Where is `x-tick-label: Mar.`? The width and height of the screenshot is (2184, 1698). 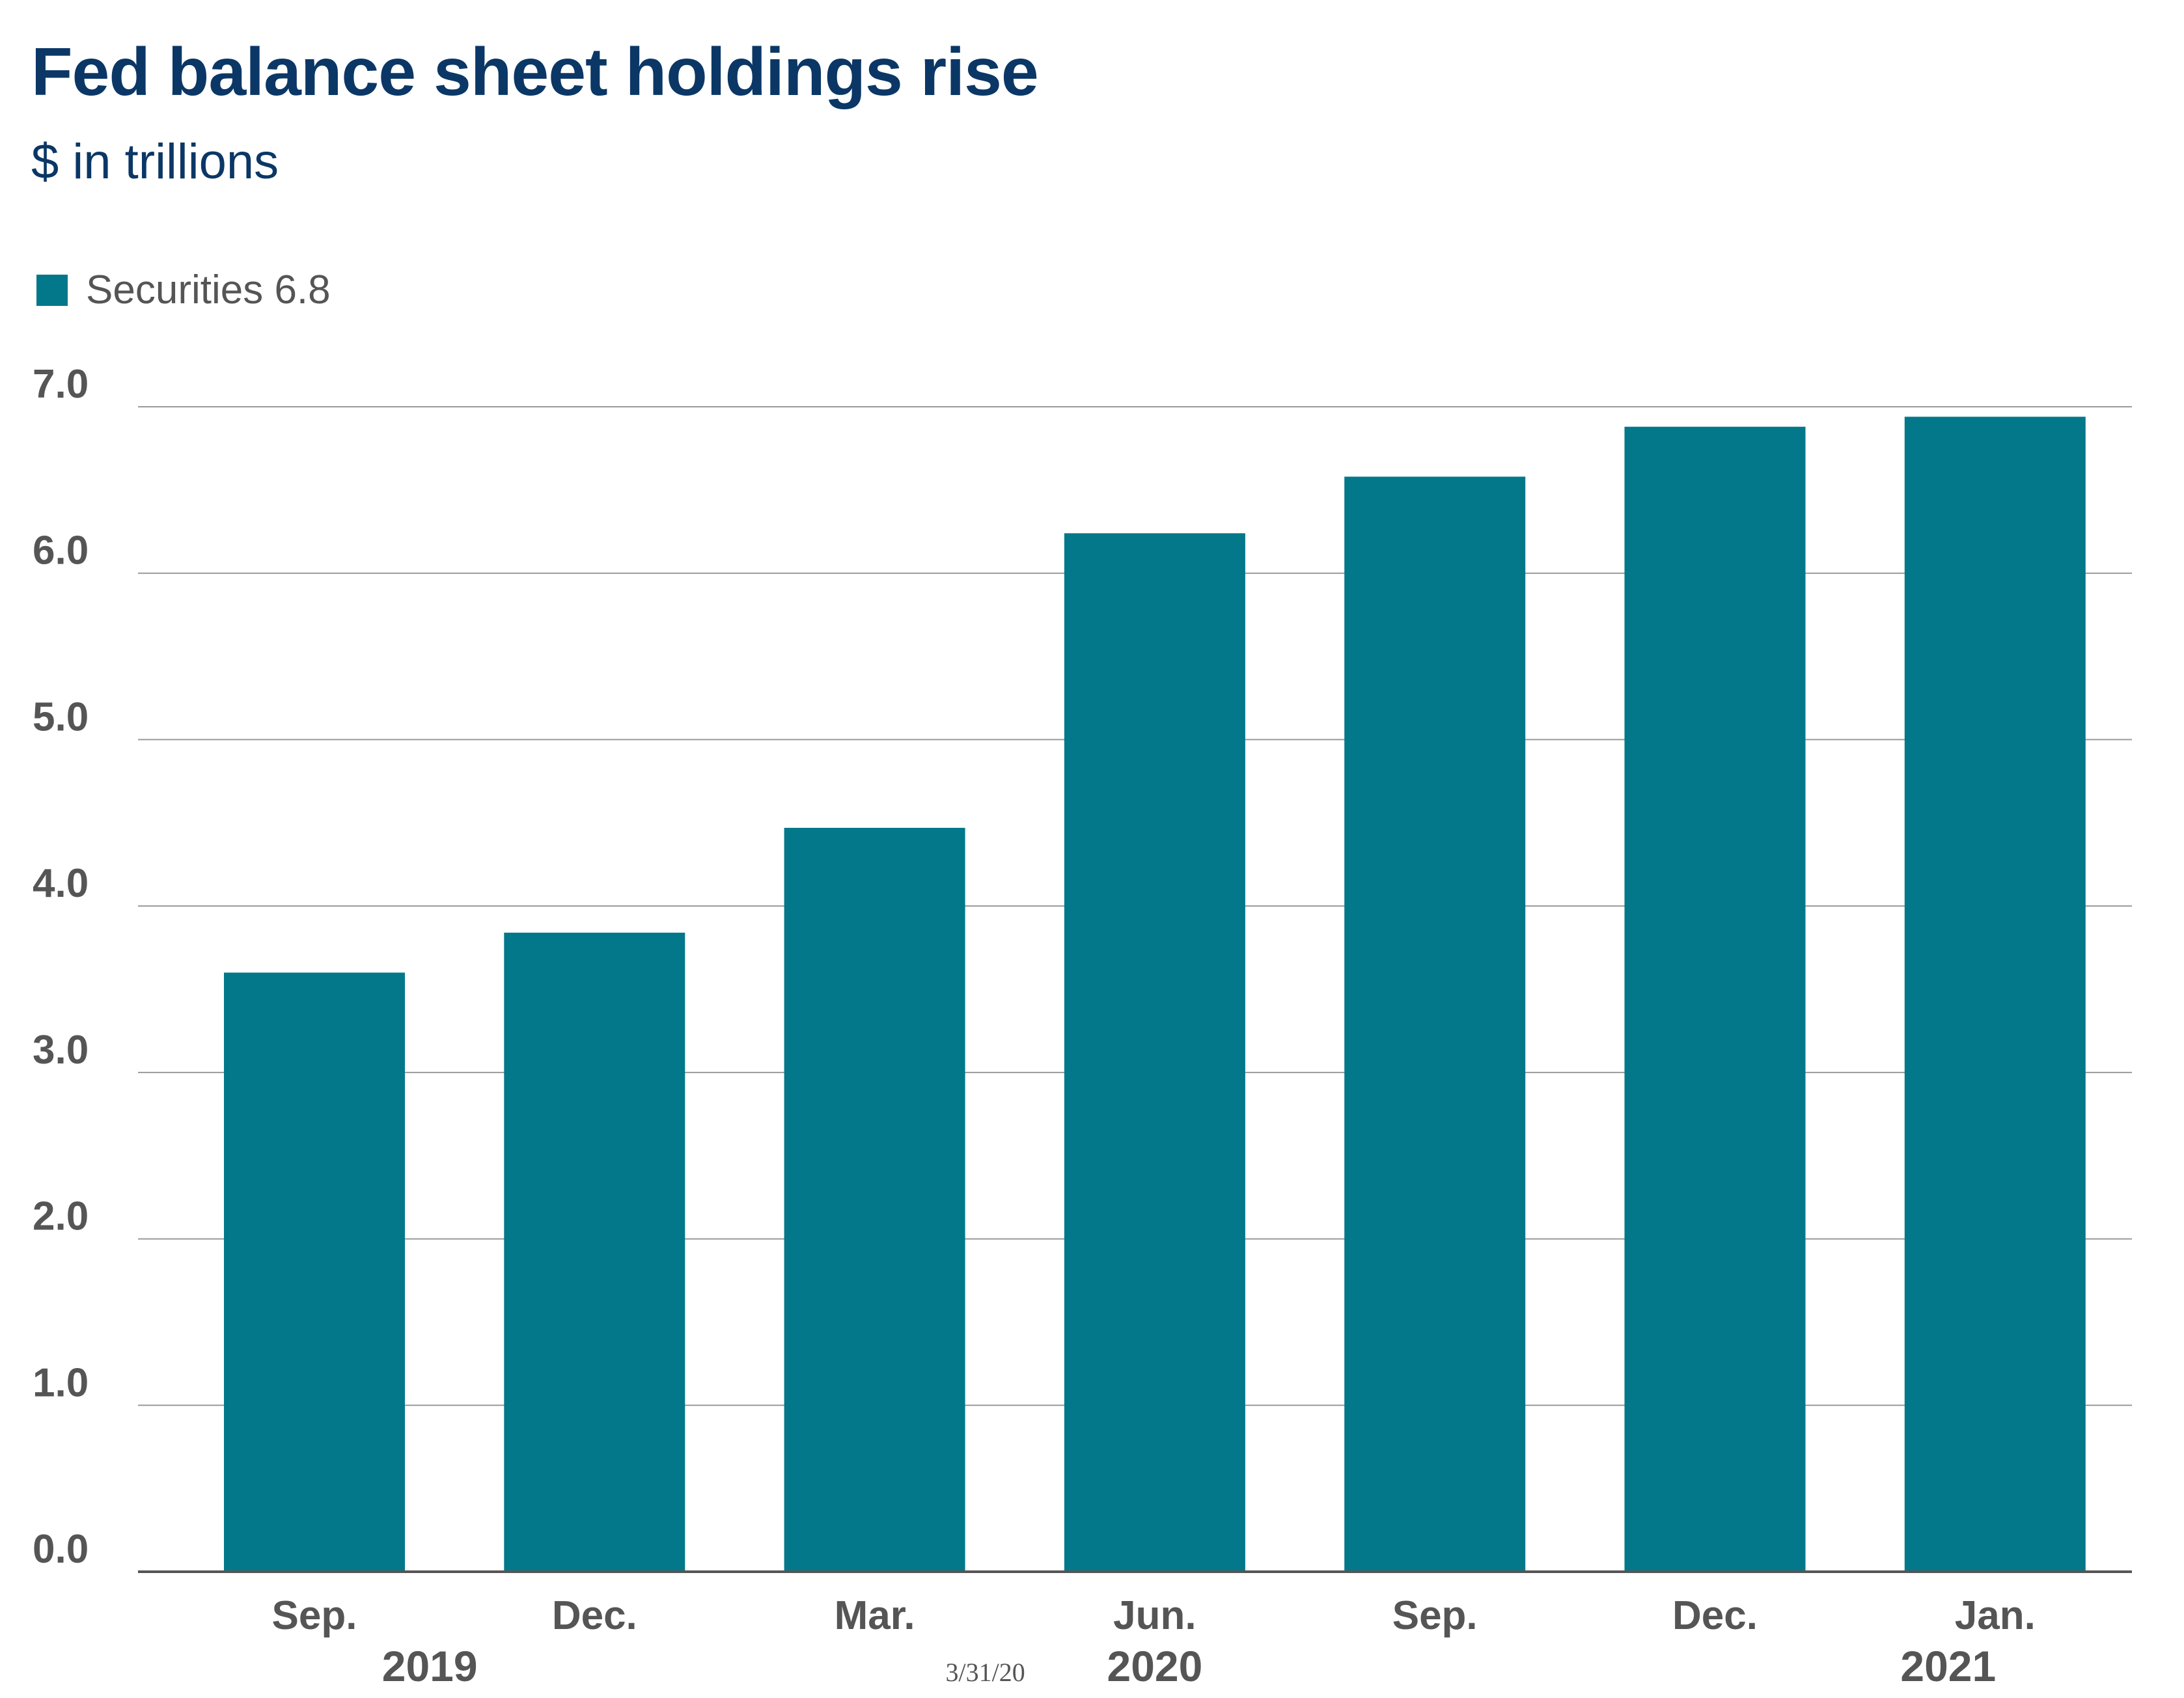 x-tick-label: Mar. is located at coordinates (875, 1615).